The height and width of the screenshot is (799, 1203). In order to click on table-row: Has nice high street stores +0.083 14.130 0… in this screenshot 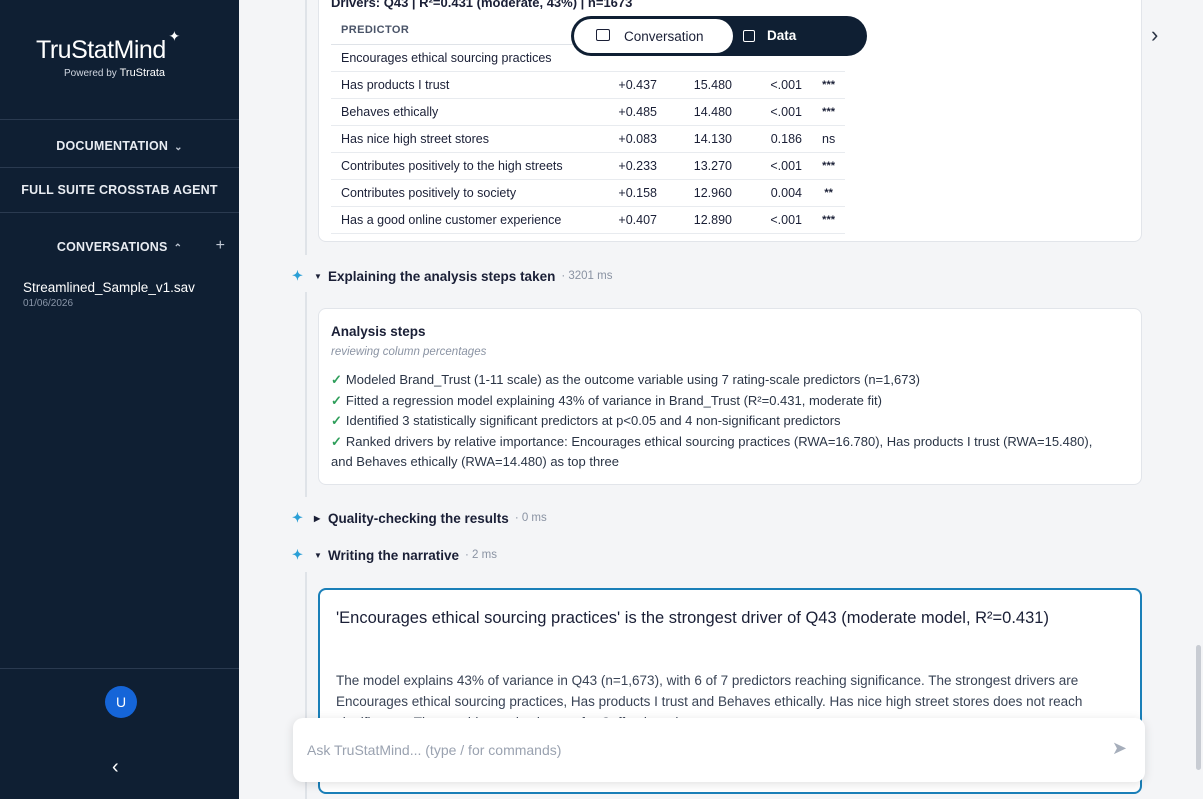, I will do `click(588, 139)`.